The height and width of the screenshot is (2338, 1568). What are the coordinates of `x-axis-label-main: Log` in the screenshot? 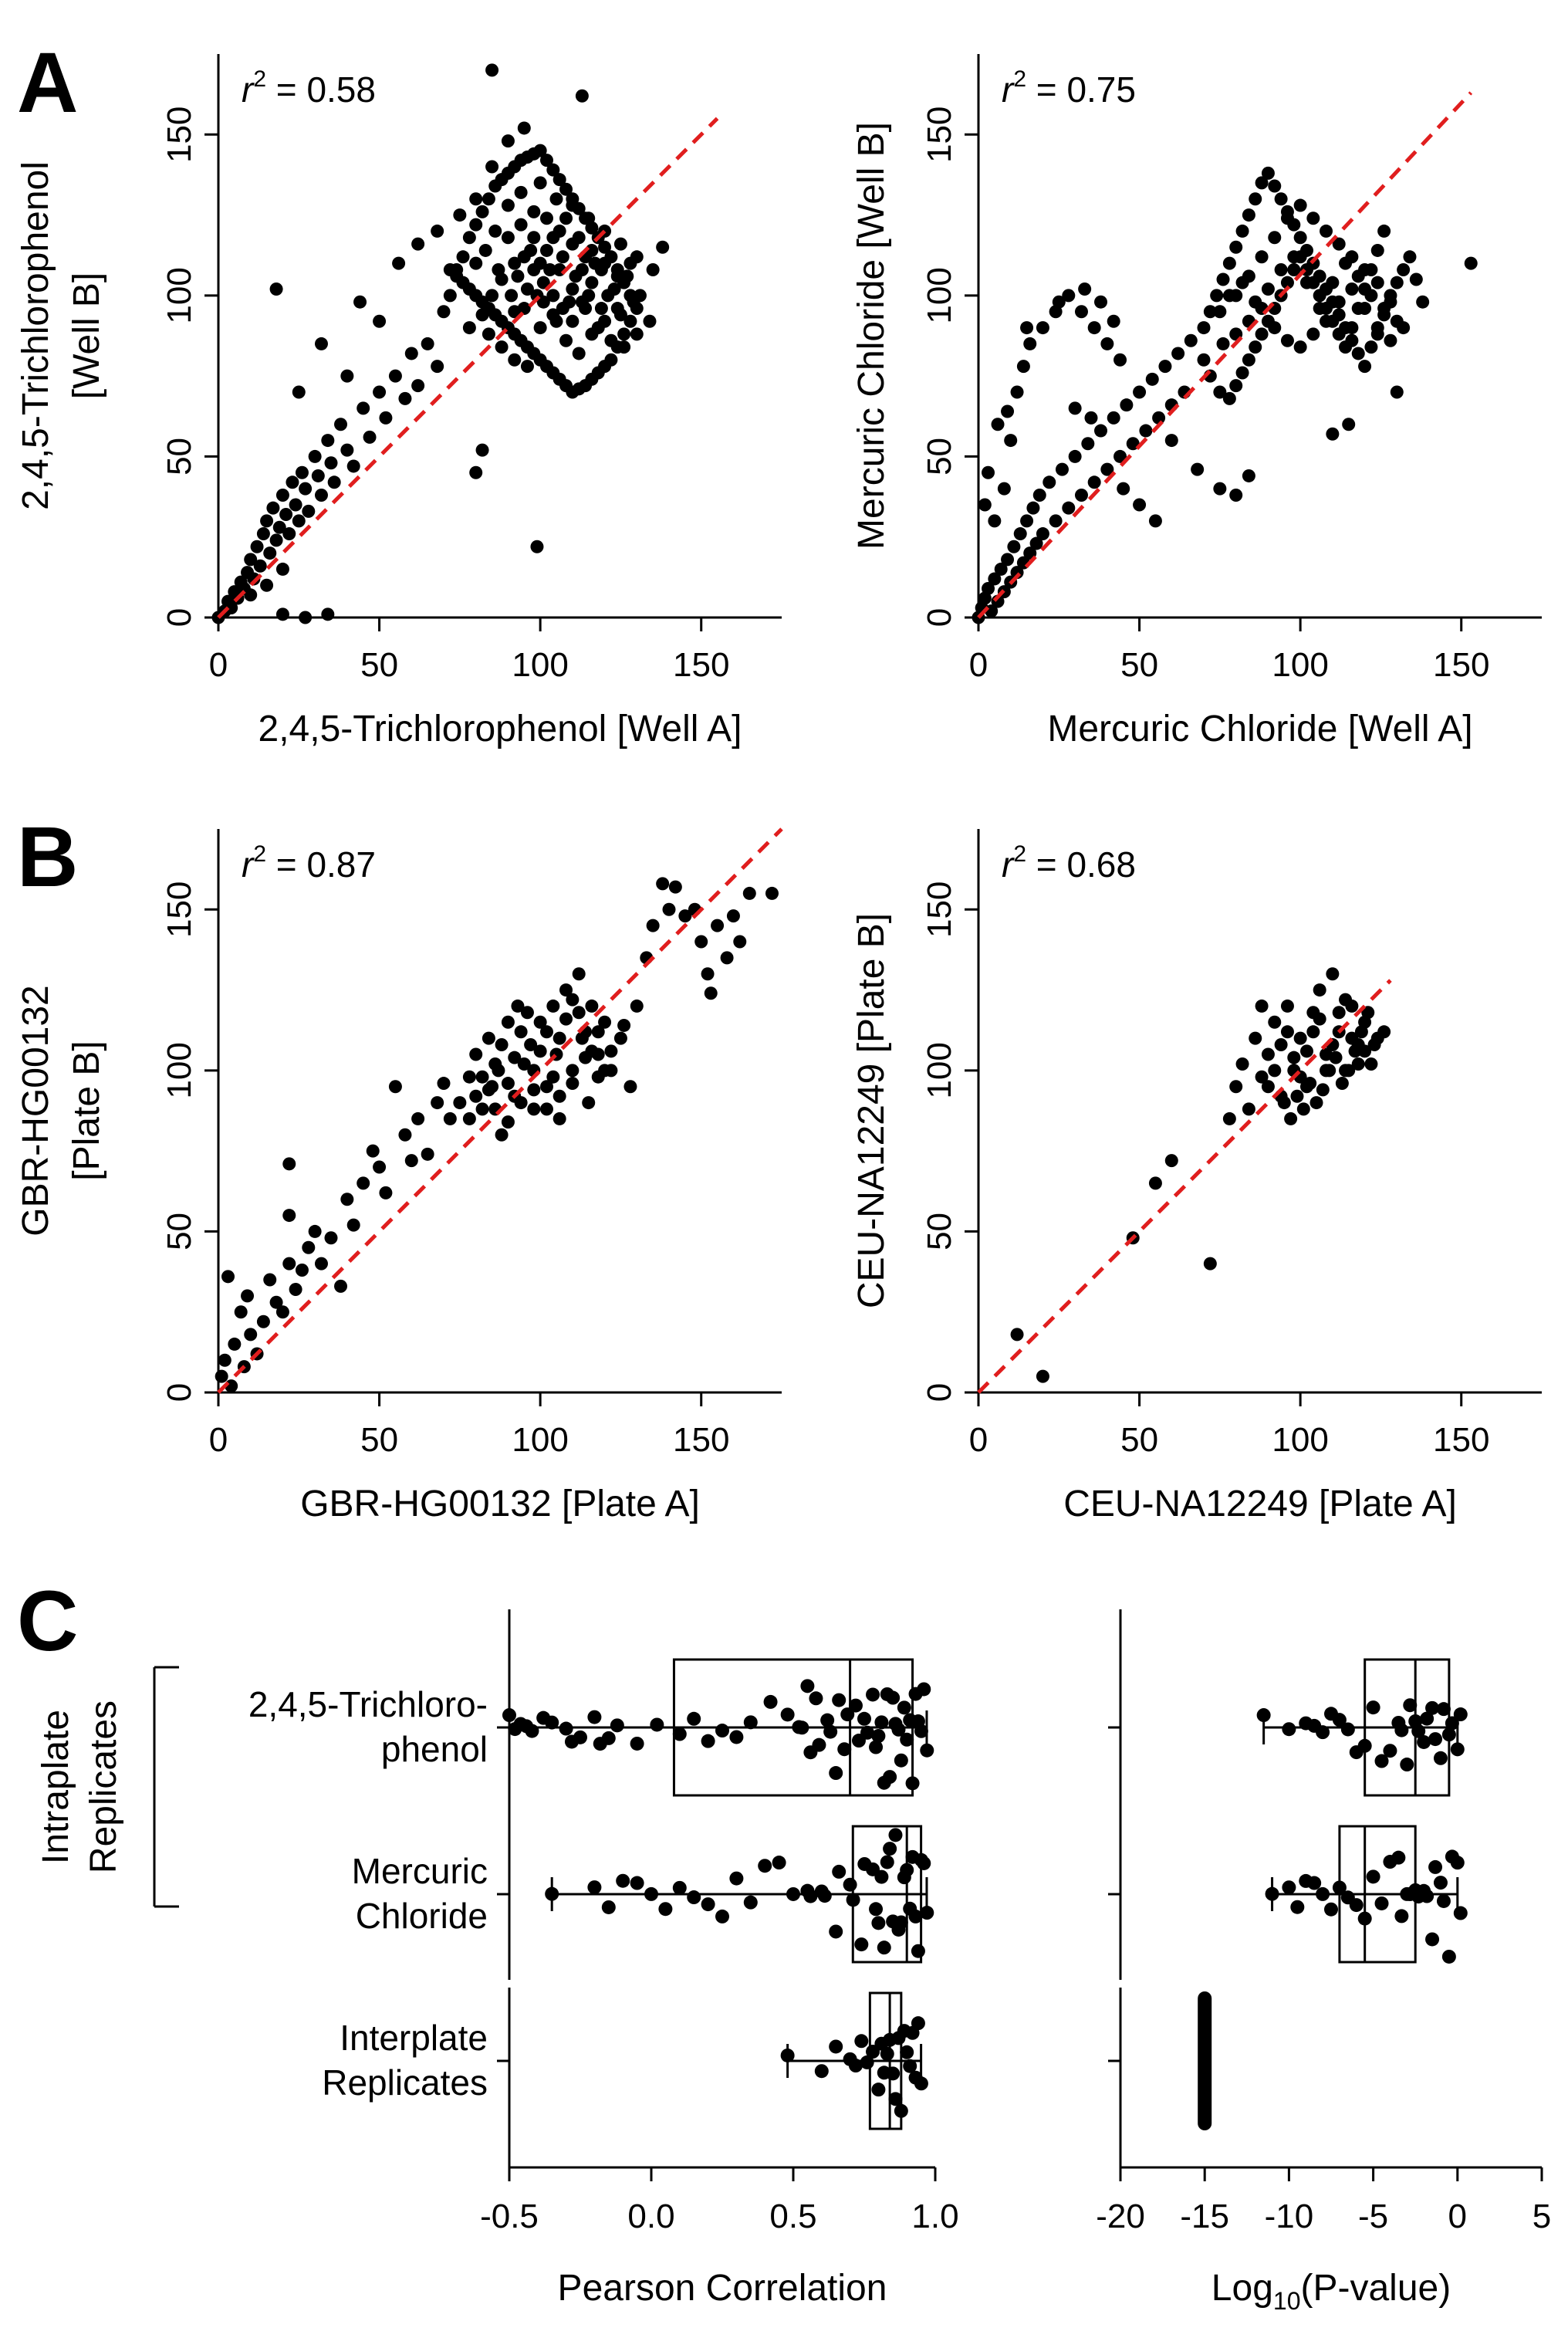 It's located at (1242, 2288).